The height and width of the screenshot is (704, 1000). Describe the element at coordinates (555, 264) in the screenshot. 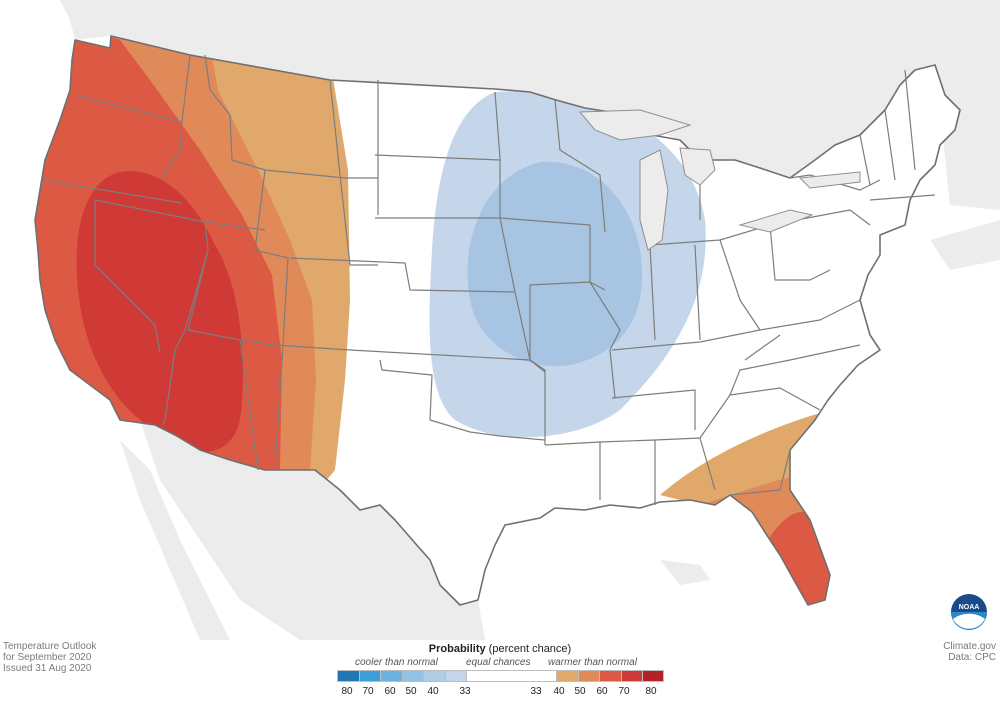

I see `cool-40-50-area` at that location.